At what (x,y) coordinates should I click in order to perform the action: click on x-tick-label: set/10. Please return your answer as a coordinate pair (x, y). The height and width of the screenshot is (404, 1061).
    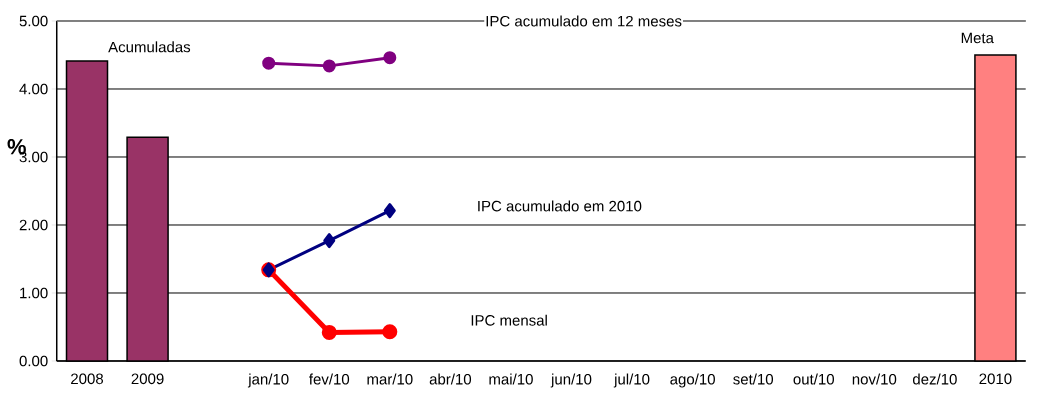
    Looking at the image, I should click on (753, 379).